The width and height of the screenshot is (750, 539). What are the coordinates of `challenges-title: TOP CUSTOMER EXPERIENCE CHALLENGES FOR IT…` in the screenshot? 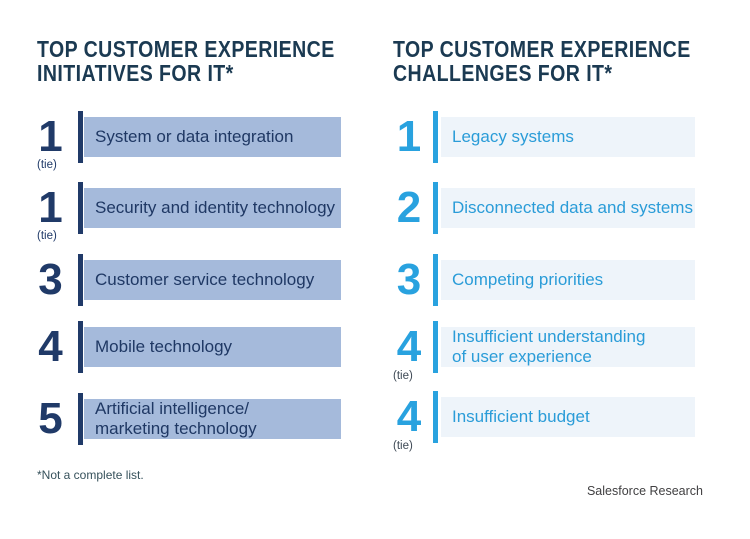 It's located at (542, 61).